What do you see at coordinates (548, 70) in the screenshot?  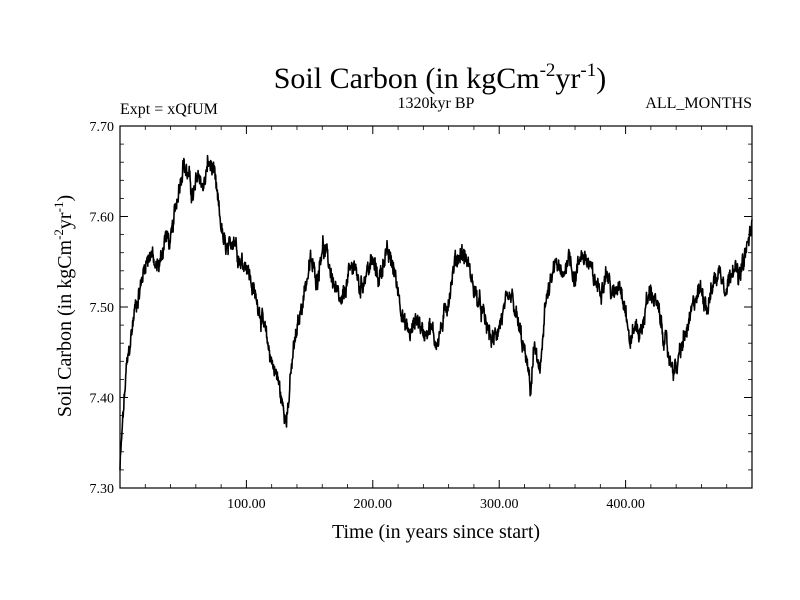 I see `chart-title-exp1: -2` at bounding box center [548, 70].